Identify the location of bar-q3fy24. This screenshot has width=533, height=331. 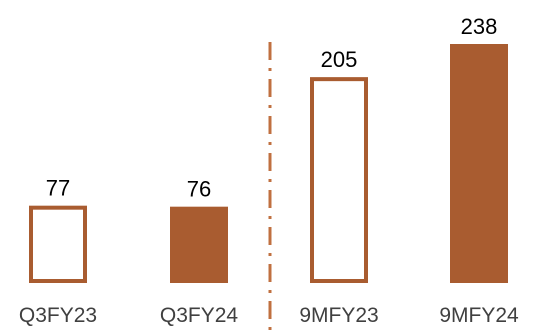
(199, 244).